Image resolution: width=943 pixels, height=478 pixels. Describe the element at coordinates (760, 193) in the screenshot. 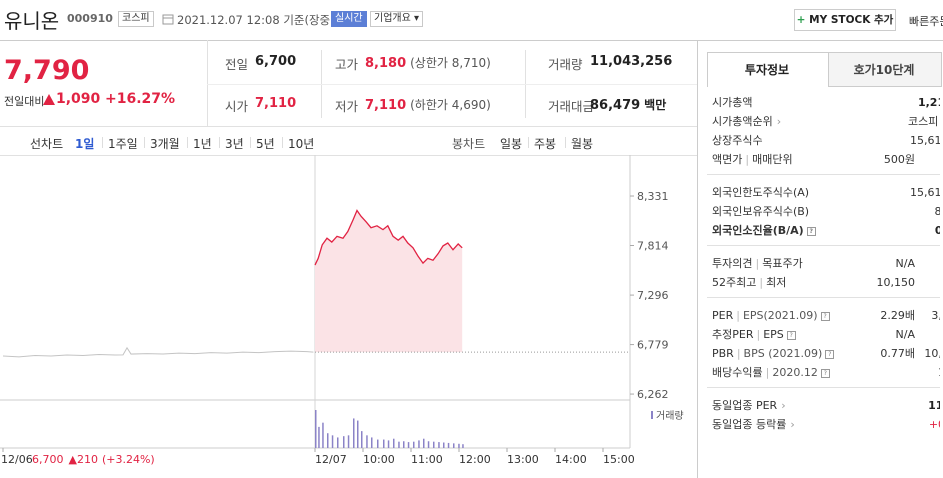

I see `info-label: 외국인한도주식수(A)` at that location.